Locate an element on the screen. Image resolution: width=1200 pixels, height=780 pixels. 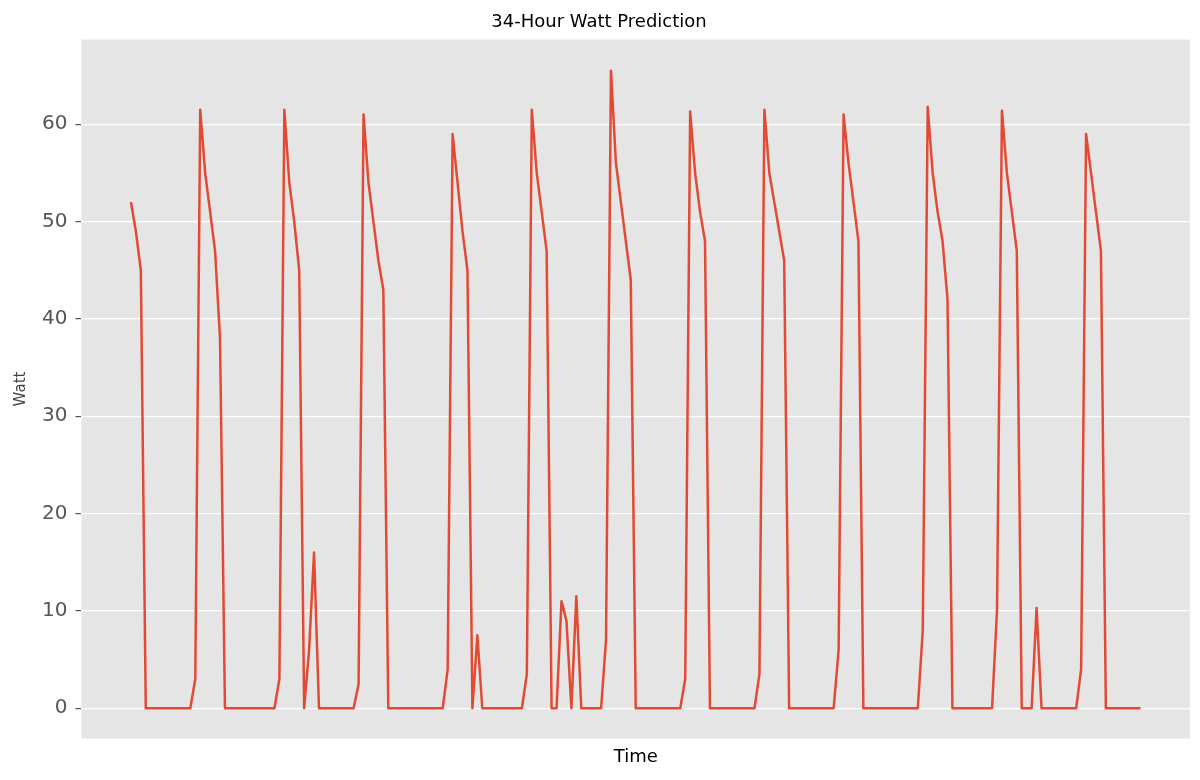
y-tick-label: 40 is located at coordinates (55, 317).